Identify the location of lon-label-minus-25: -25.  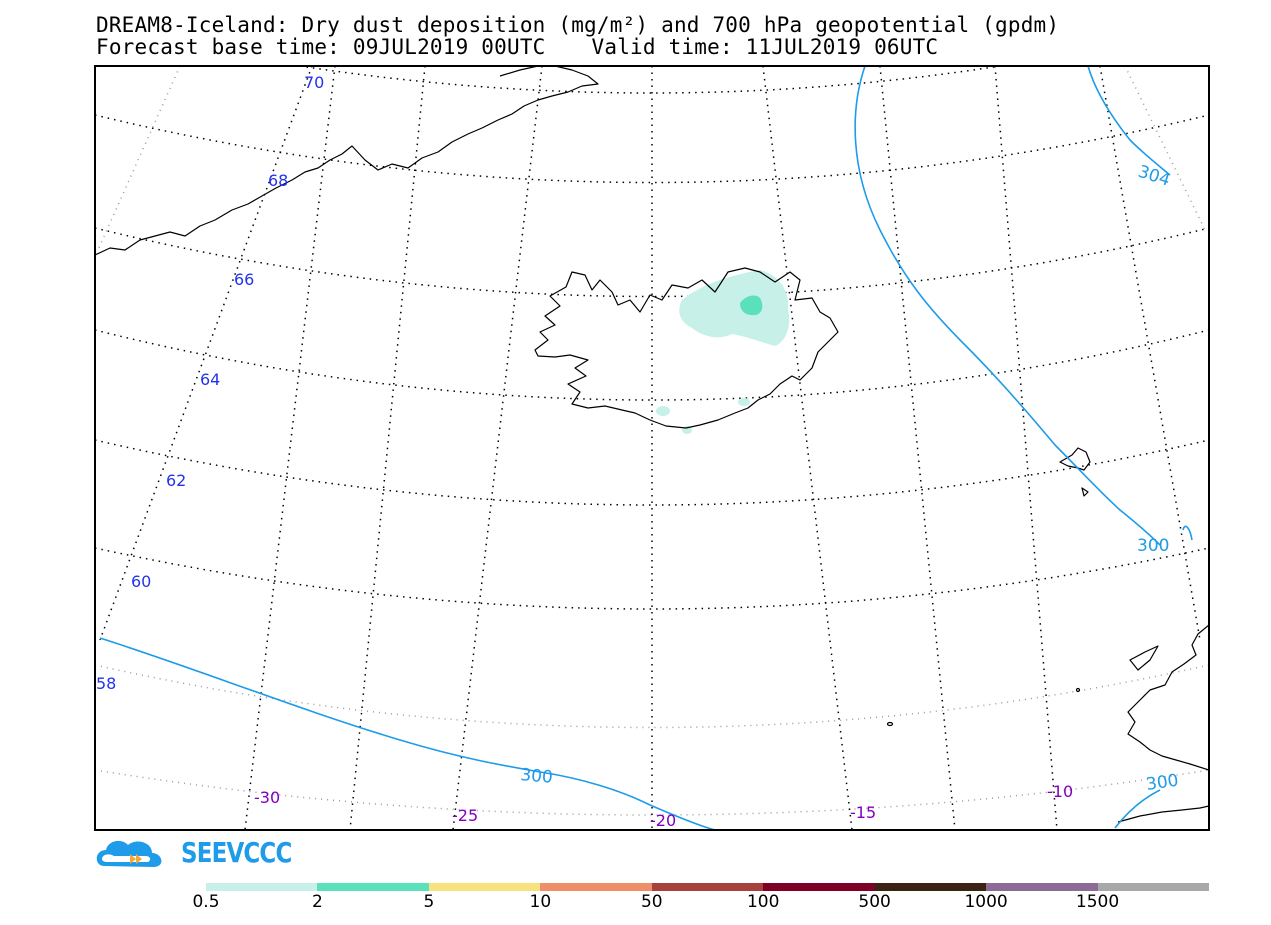
(465, 815).